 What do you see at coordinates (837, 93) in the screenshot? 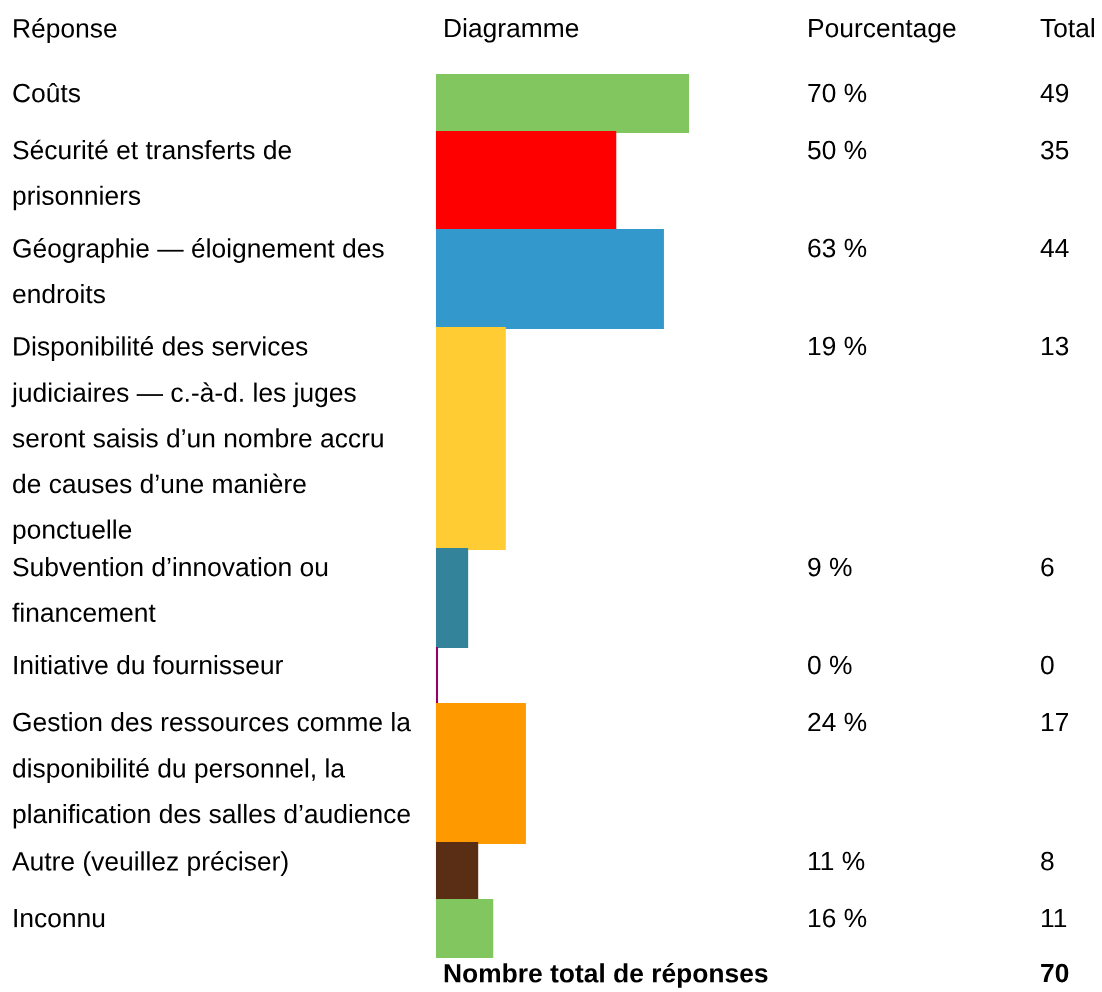
I see `text: 70 %` at bounding box center [837, 93].